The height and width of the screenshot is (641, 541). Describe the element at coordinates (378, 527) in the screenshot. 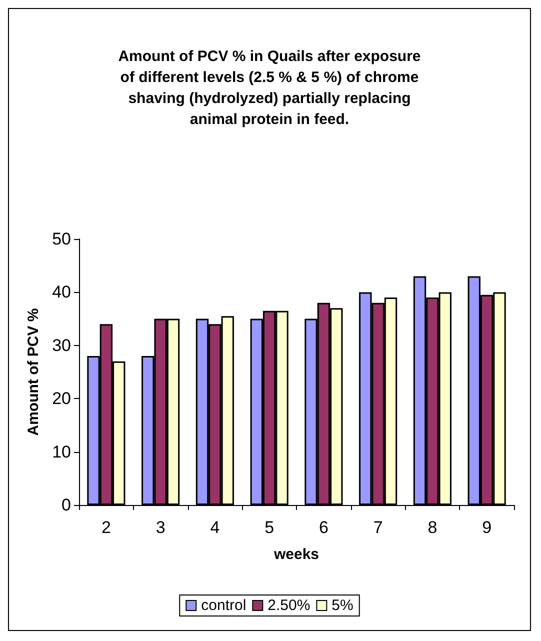

I see `x-tick-label: 7` at that location.